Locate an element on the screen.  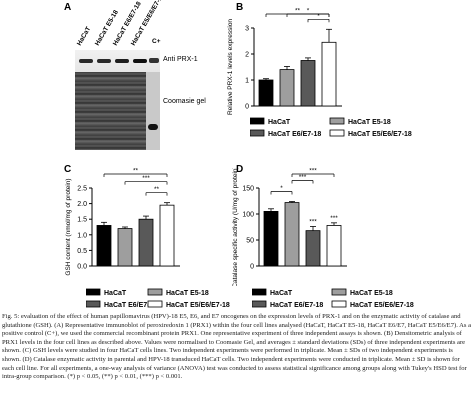
gel-lane-c-plus is located at coordinates (153, 111).